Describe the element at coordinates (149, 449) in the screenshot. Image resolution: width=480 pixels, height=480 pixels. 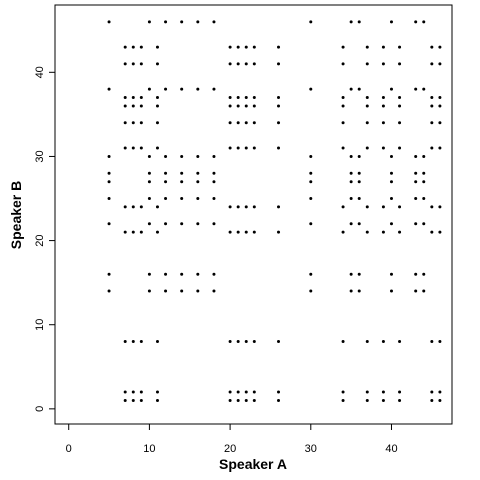
I see `x-tick-label: 10` at that location.